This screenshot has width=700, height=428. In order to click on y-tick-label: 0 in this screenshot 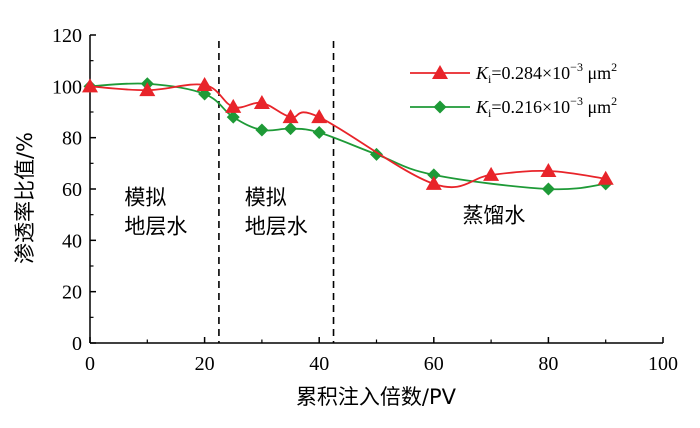, I will do `click(77, 344)`.